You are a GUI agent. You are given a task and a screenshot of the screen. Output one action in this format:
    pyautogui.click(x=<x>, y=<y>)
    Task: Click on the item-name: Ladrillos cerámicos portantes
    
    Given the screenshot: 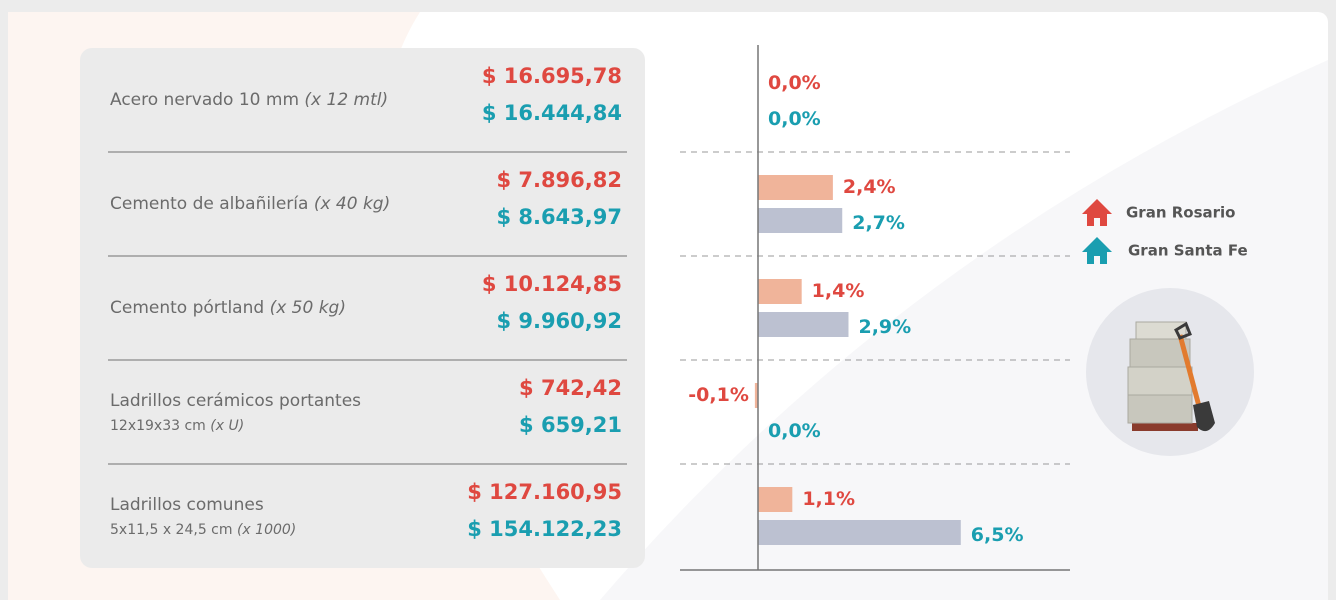 What is the action you would take?
    pyautogui.click(x=235, y=401)
    